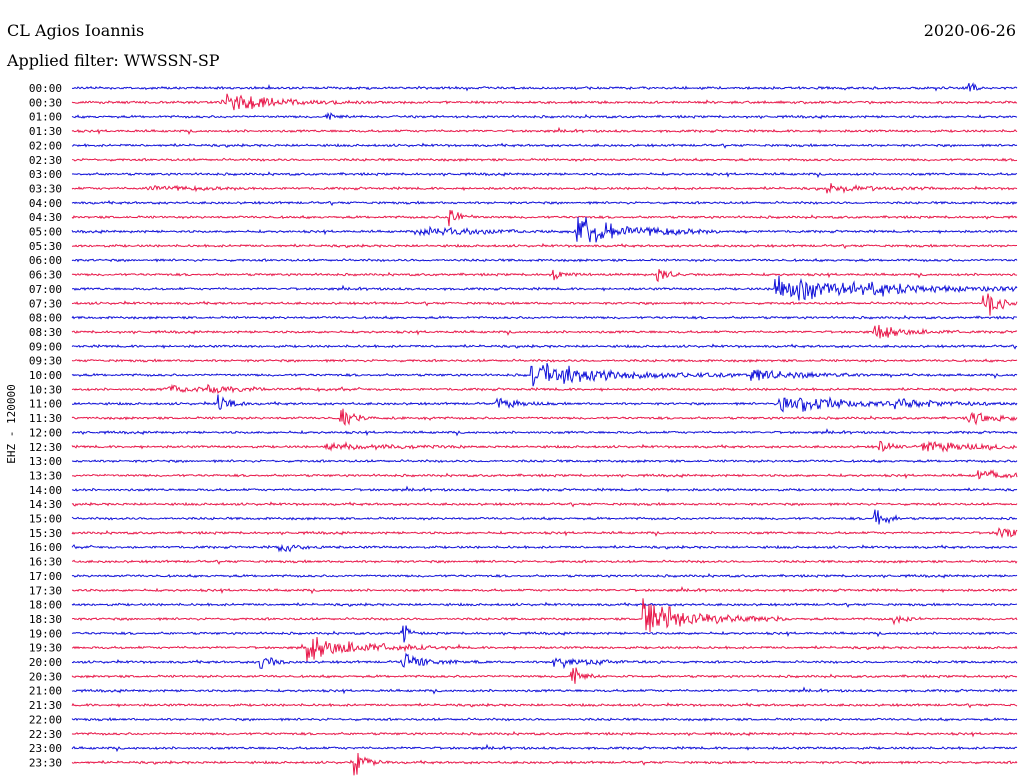 The image size is (1024, 780). I want to click on row-time-label: 14:00, so click(45, 490).